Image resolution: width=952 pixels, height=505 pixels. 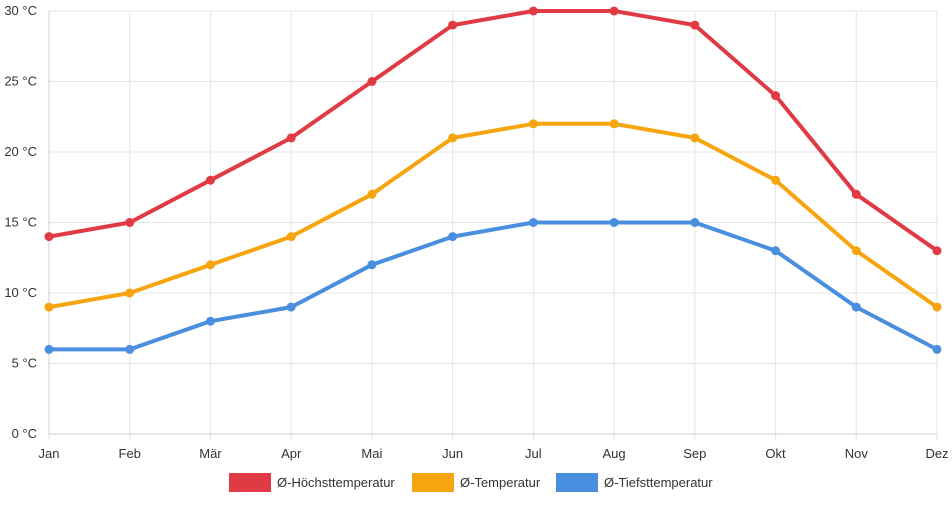 I want to click on y-tick-label: 30 °C, so click(x=20, y=10).